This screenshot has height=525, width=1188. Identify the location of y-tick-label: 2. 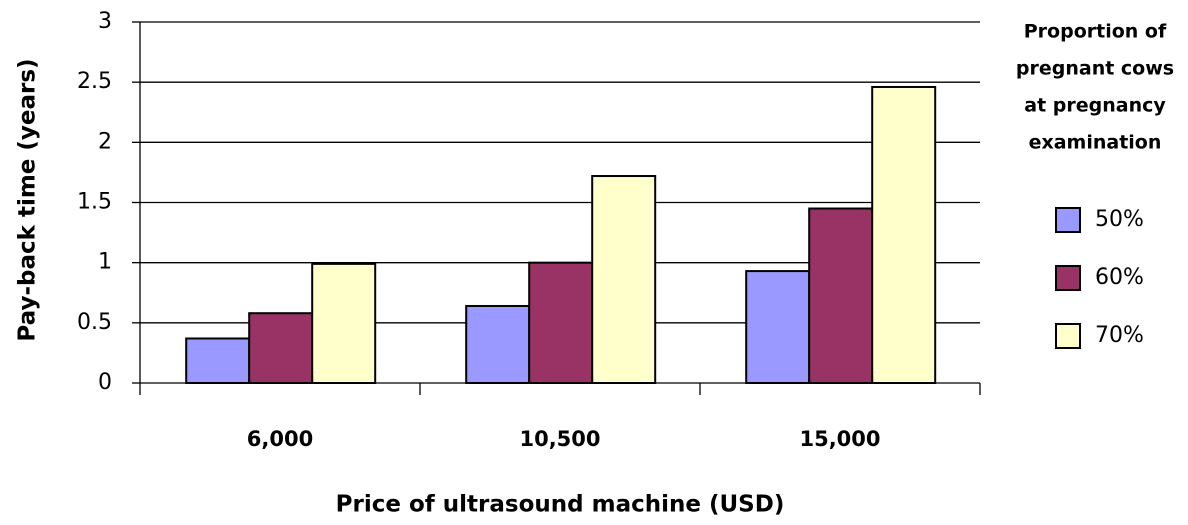
(105, 141).